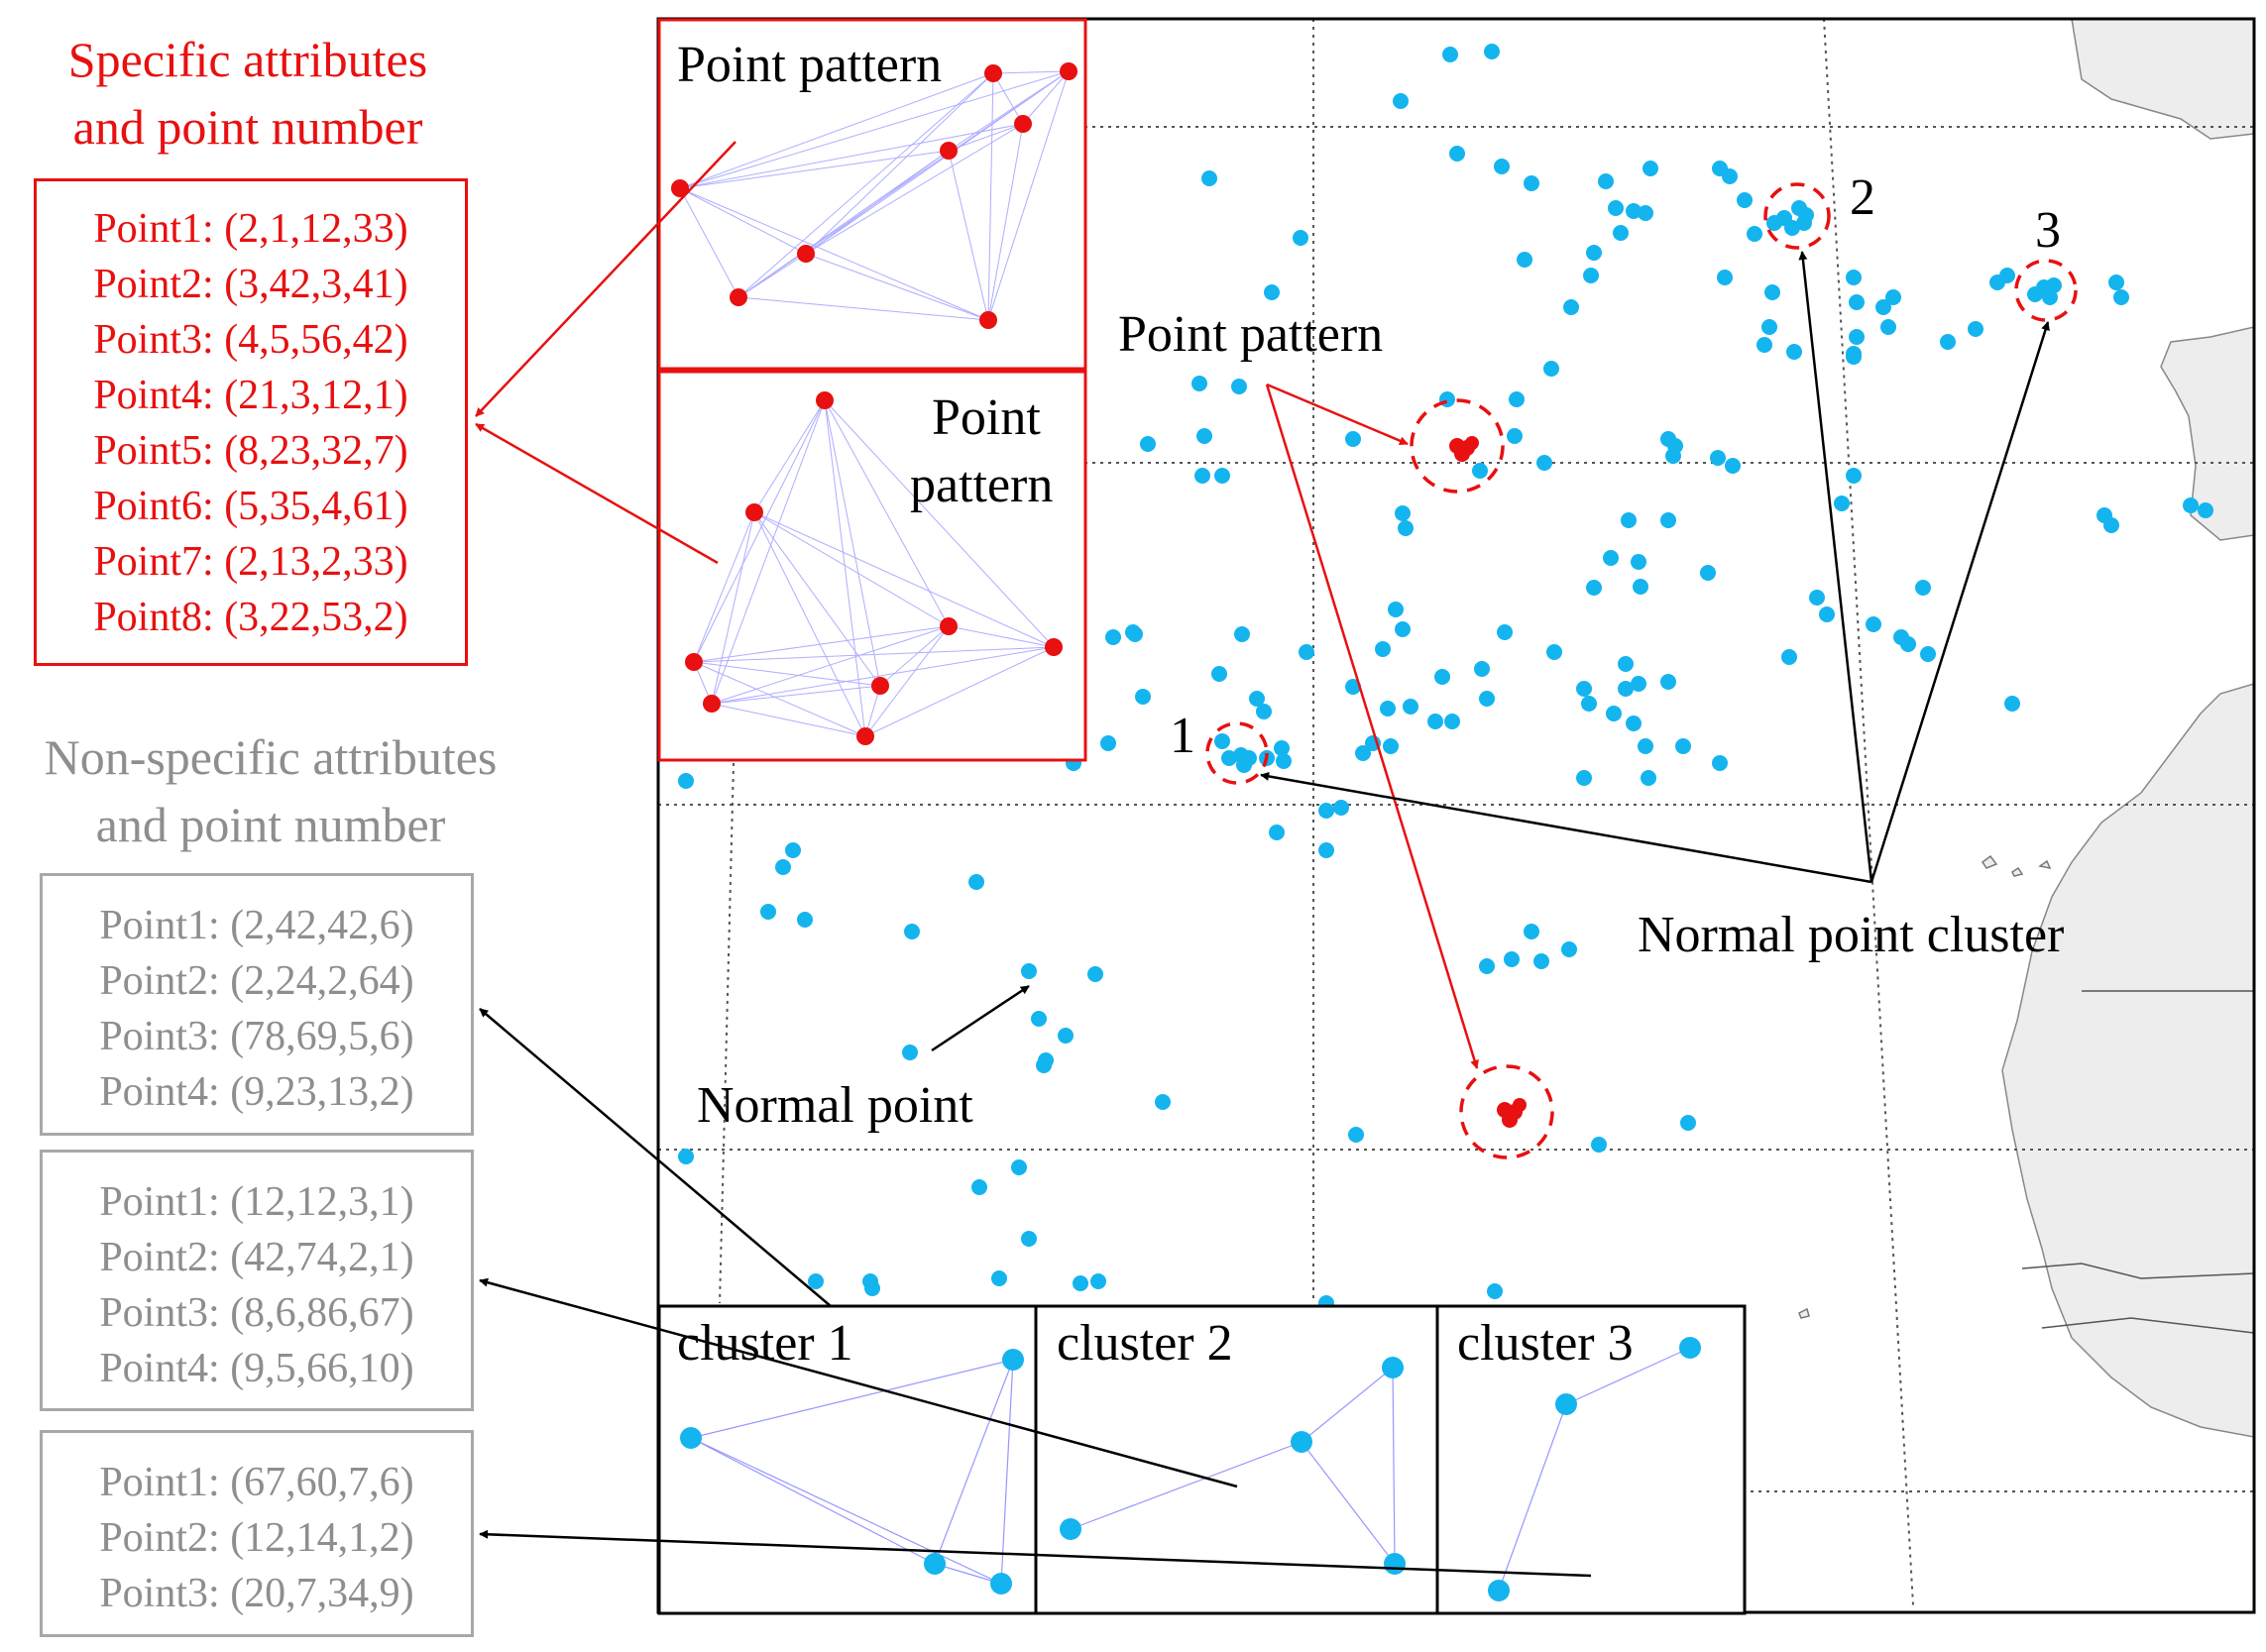 This screenshot has width=2266, height=1652. What do you see at coordinates (810, 65) in the screenshot?
I see `inset-pattern-top-label: Point pattern` at bounding box center [810, 65].